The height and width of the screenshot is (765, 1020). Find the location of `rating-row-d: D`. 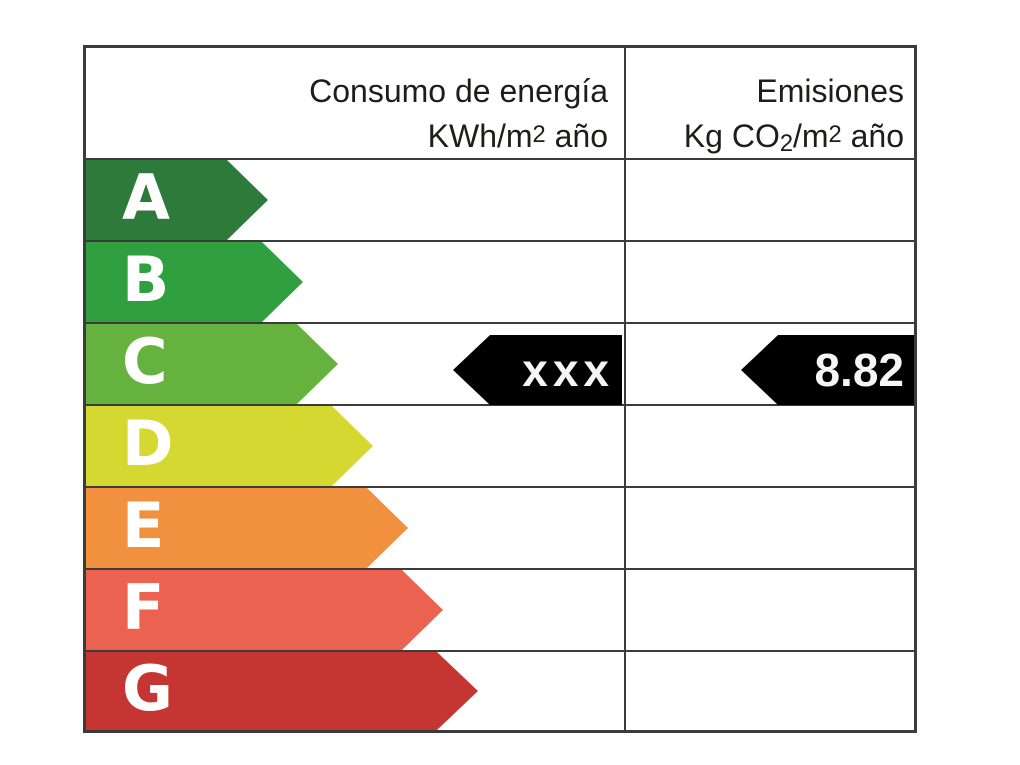

rating-row-d: D is located at coordinates (500, 447).